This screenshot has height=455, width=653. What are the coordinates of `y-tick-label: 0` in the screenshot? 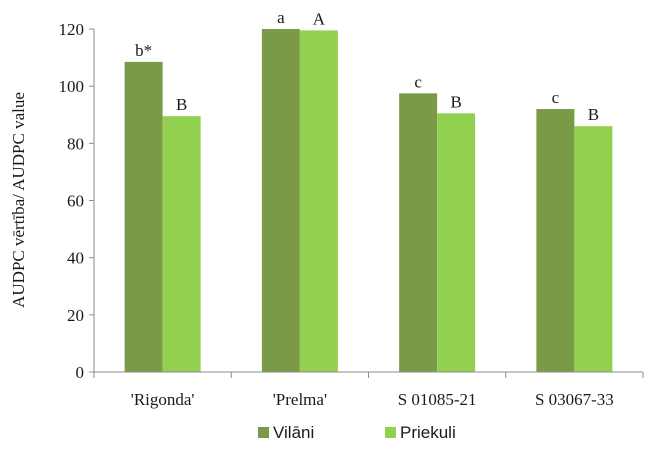 It's located at (80, 372).